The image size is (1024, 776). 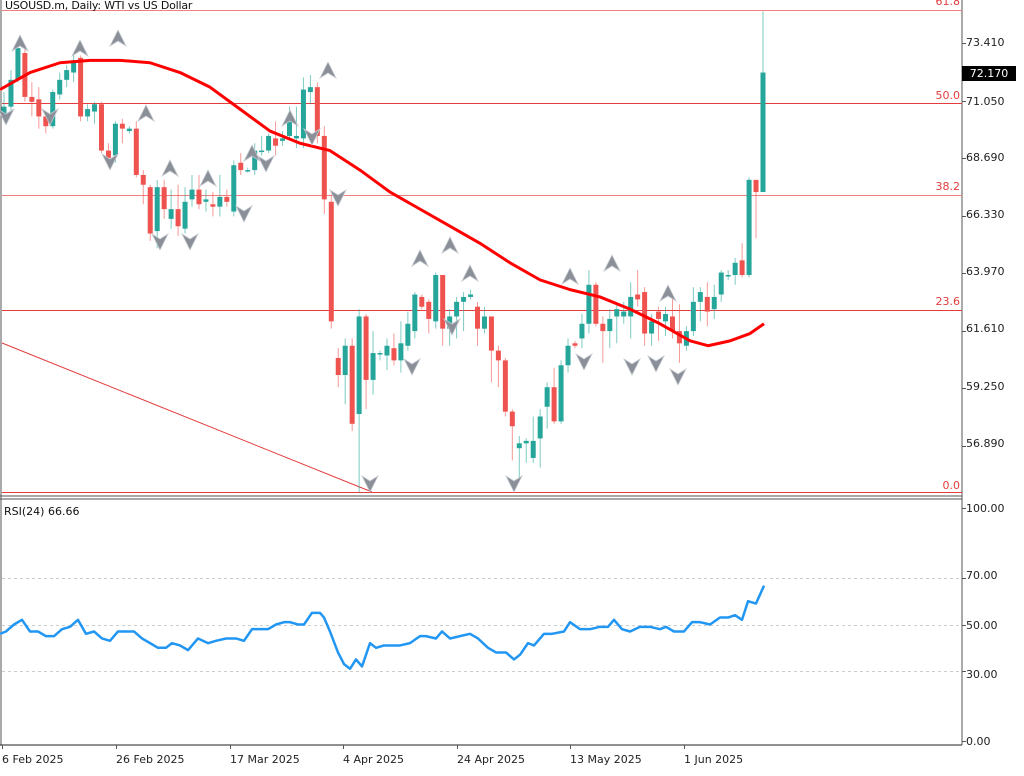 What do you see at coordinates (606, 759) in the screenshot?
I see `date-label: 13 May 2025` at bounding box center [606, 759].